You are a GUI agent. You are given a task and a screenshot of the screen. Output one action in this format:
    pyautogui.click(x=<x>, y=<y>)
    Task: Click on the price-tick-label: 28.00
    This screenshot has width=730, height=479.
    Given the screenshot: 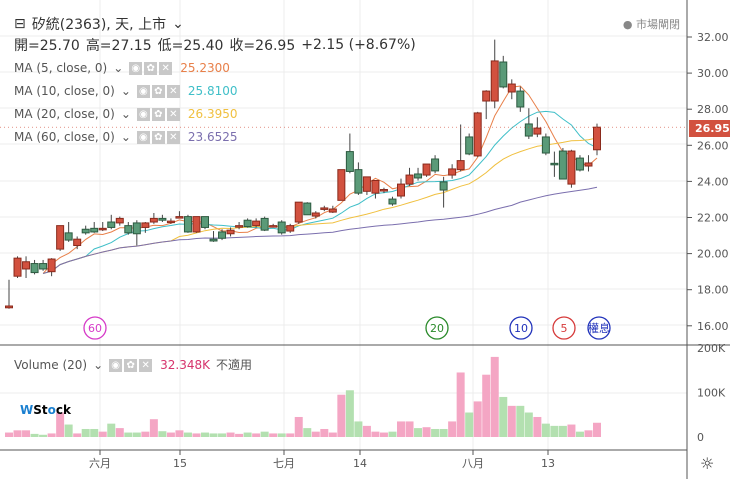 What is the action you would take?
    pyautogui.click(x=713, y=109)
    